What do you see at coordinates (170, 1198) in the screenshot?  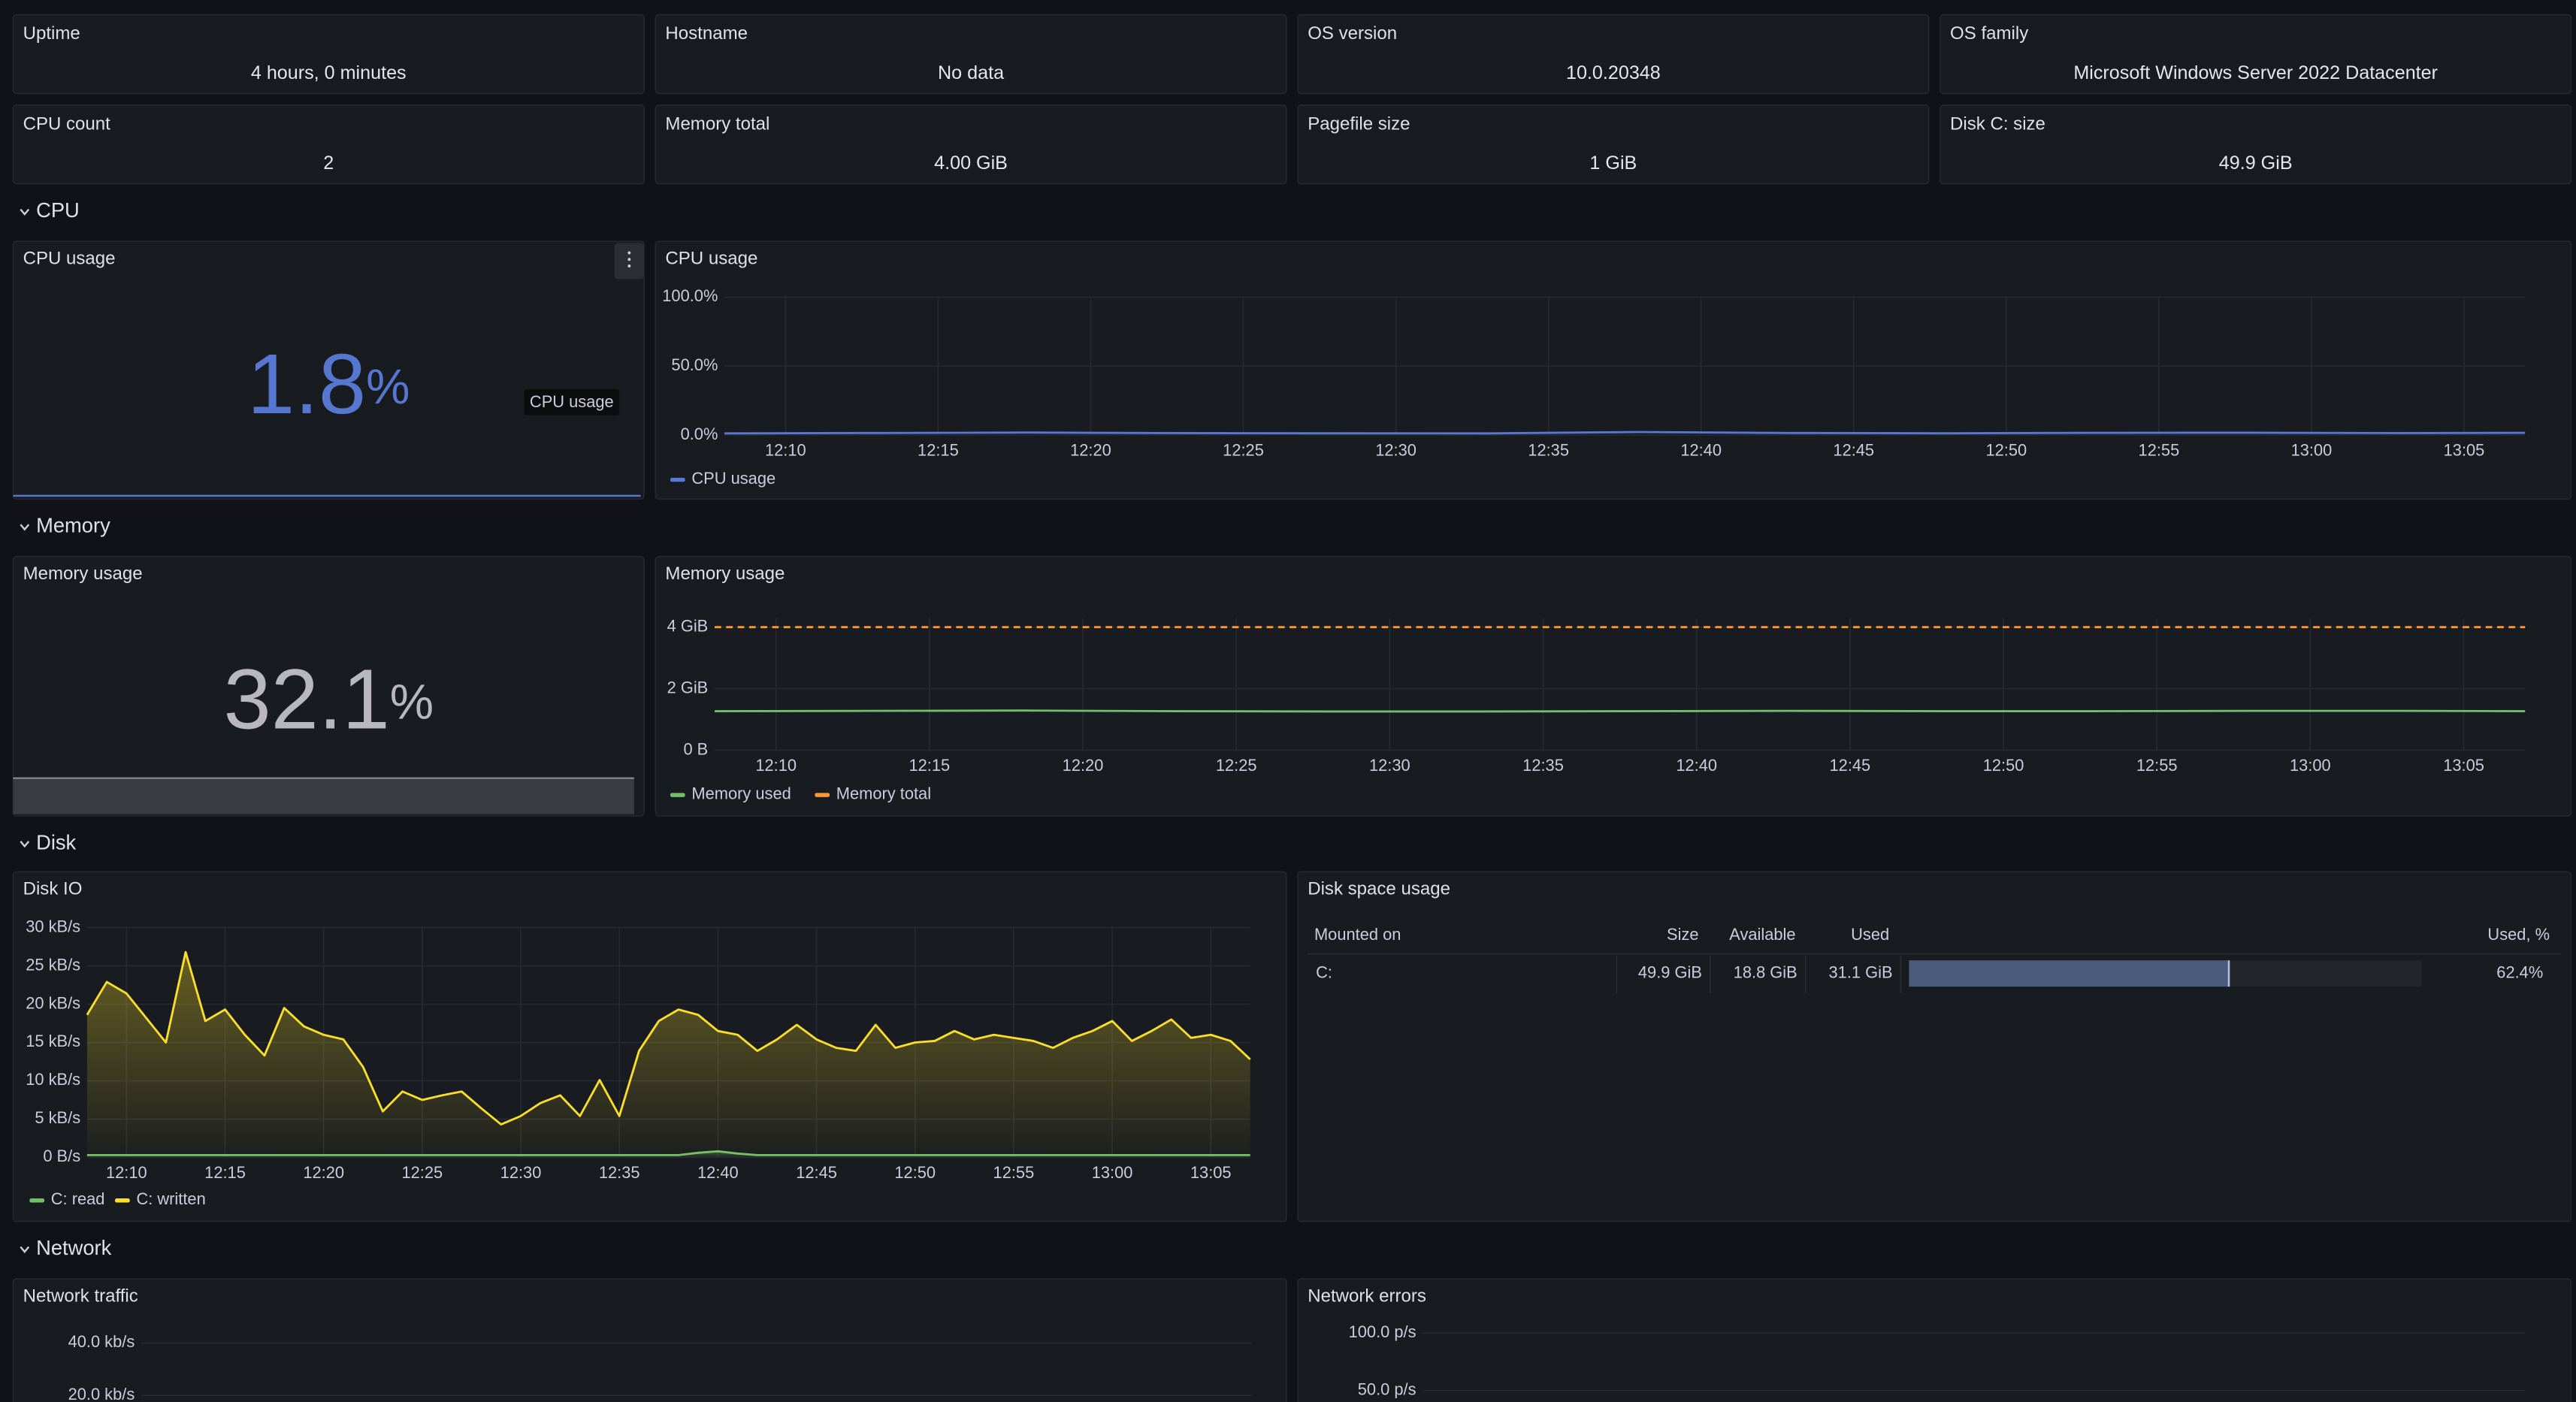 I see `legend-label: C: written` at bounding box center [170, 1198].